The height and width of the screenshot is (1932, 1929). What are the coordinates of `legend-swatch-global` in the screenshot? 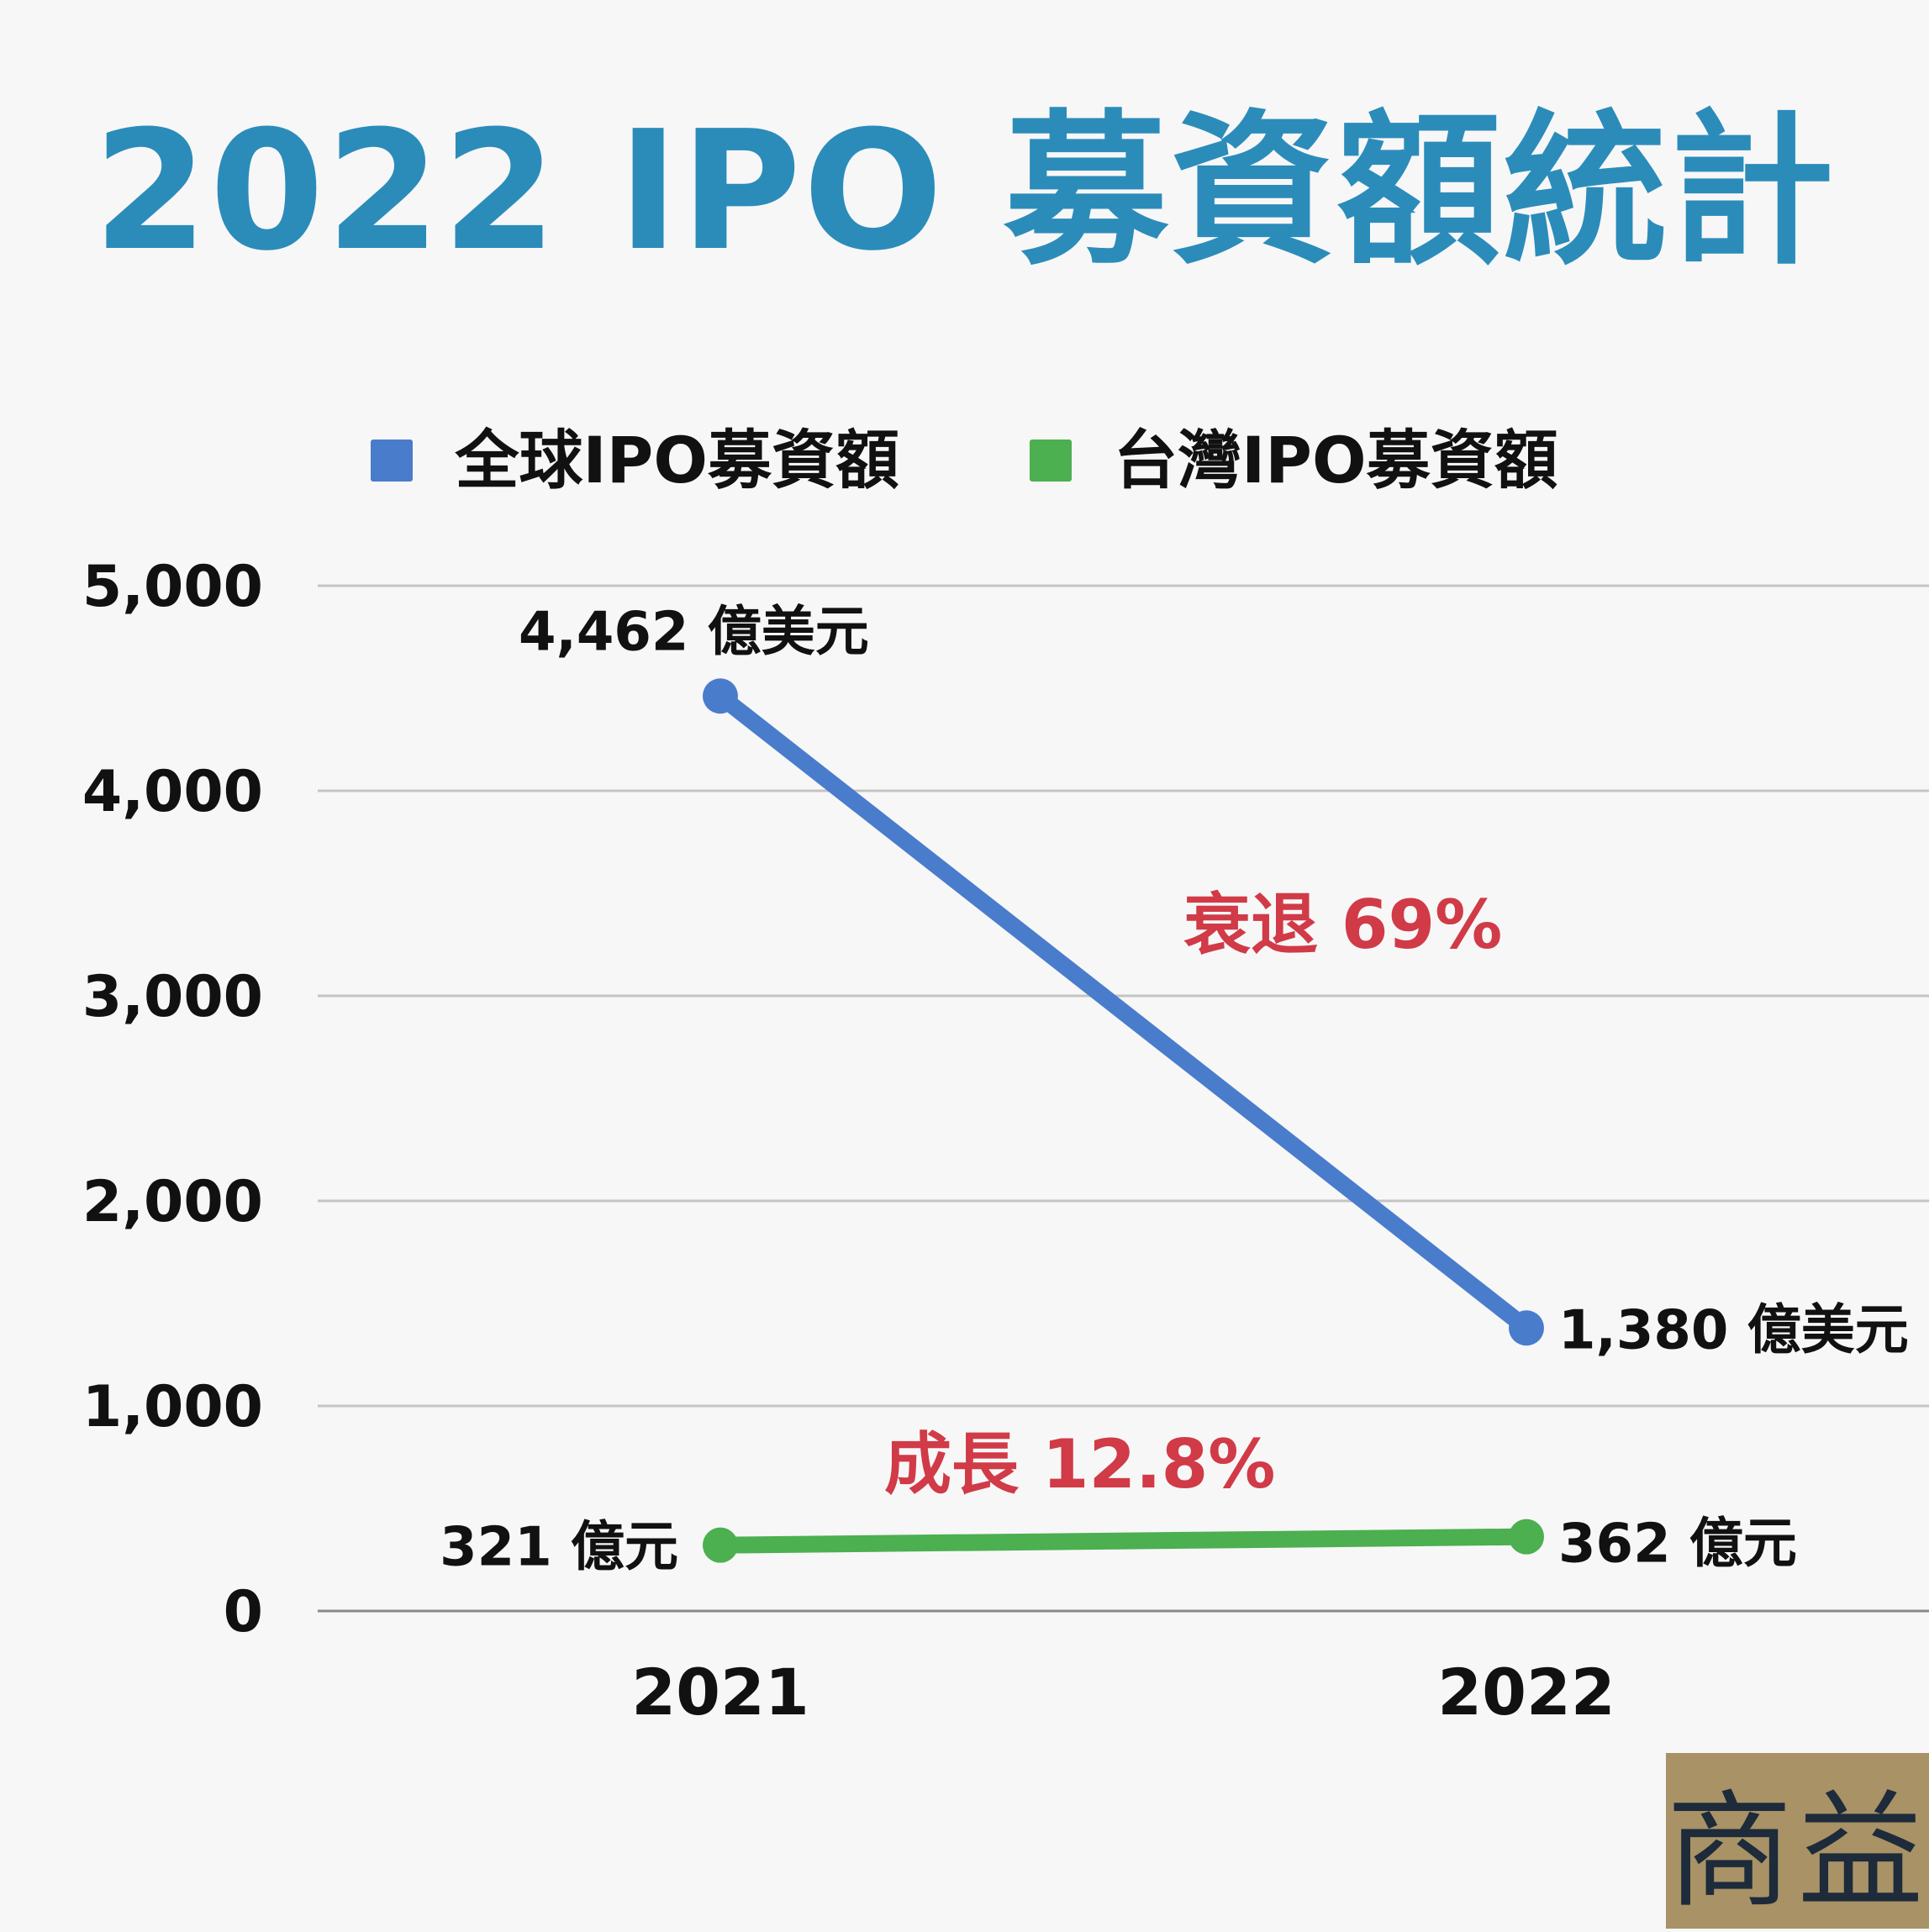 It's located at (392, 461).